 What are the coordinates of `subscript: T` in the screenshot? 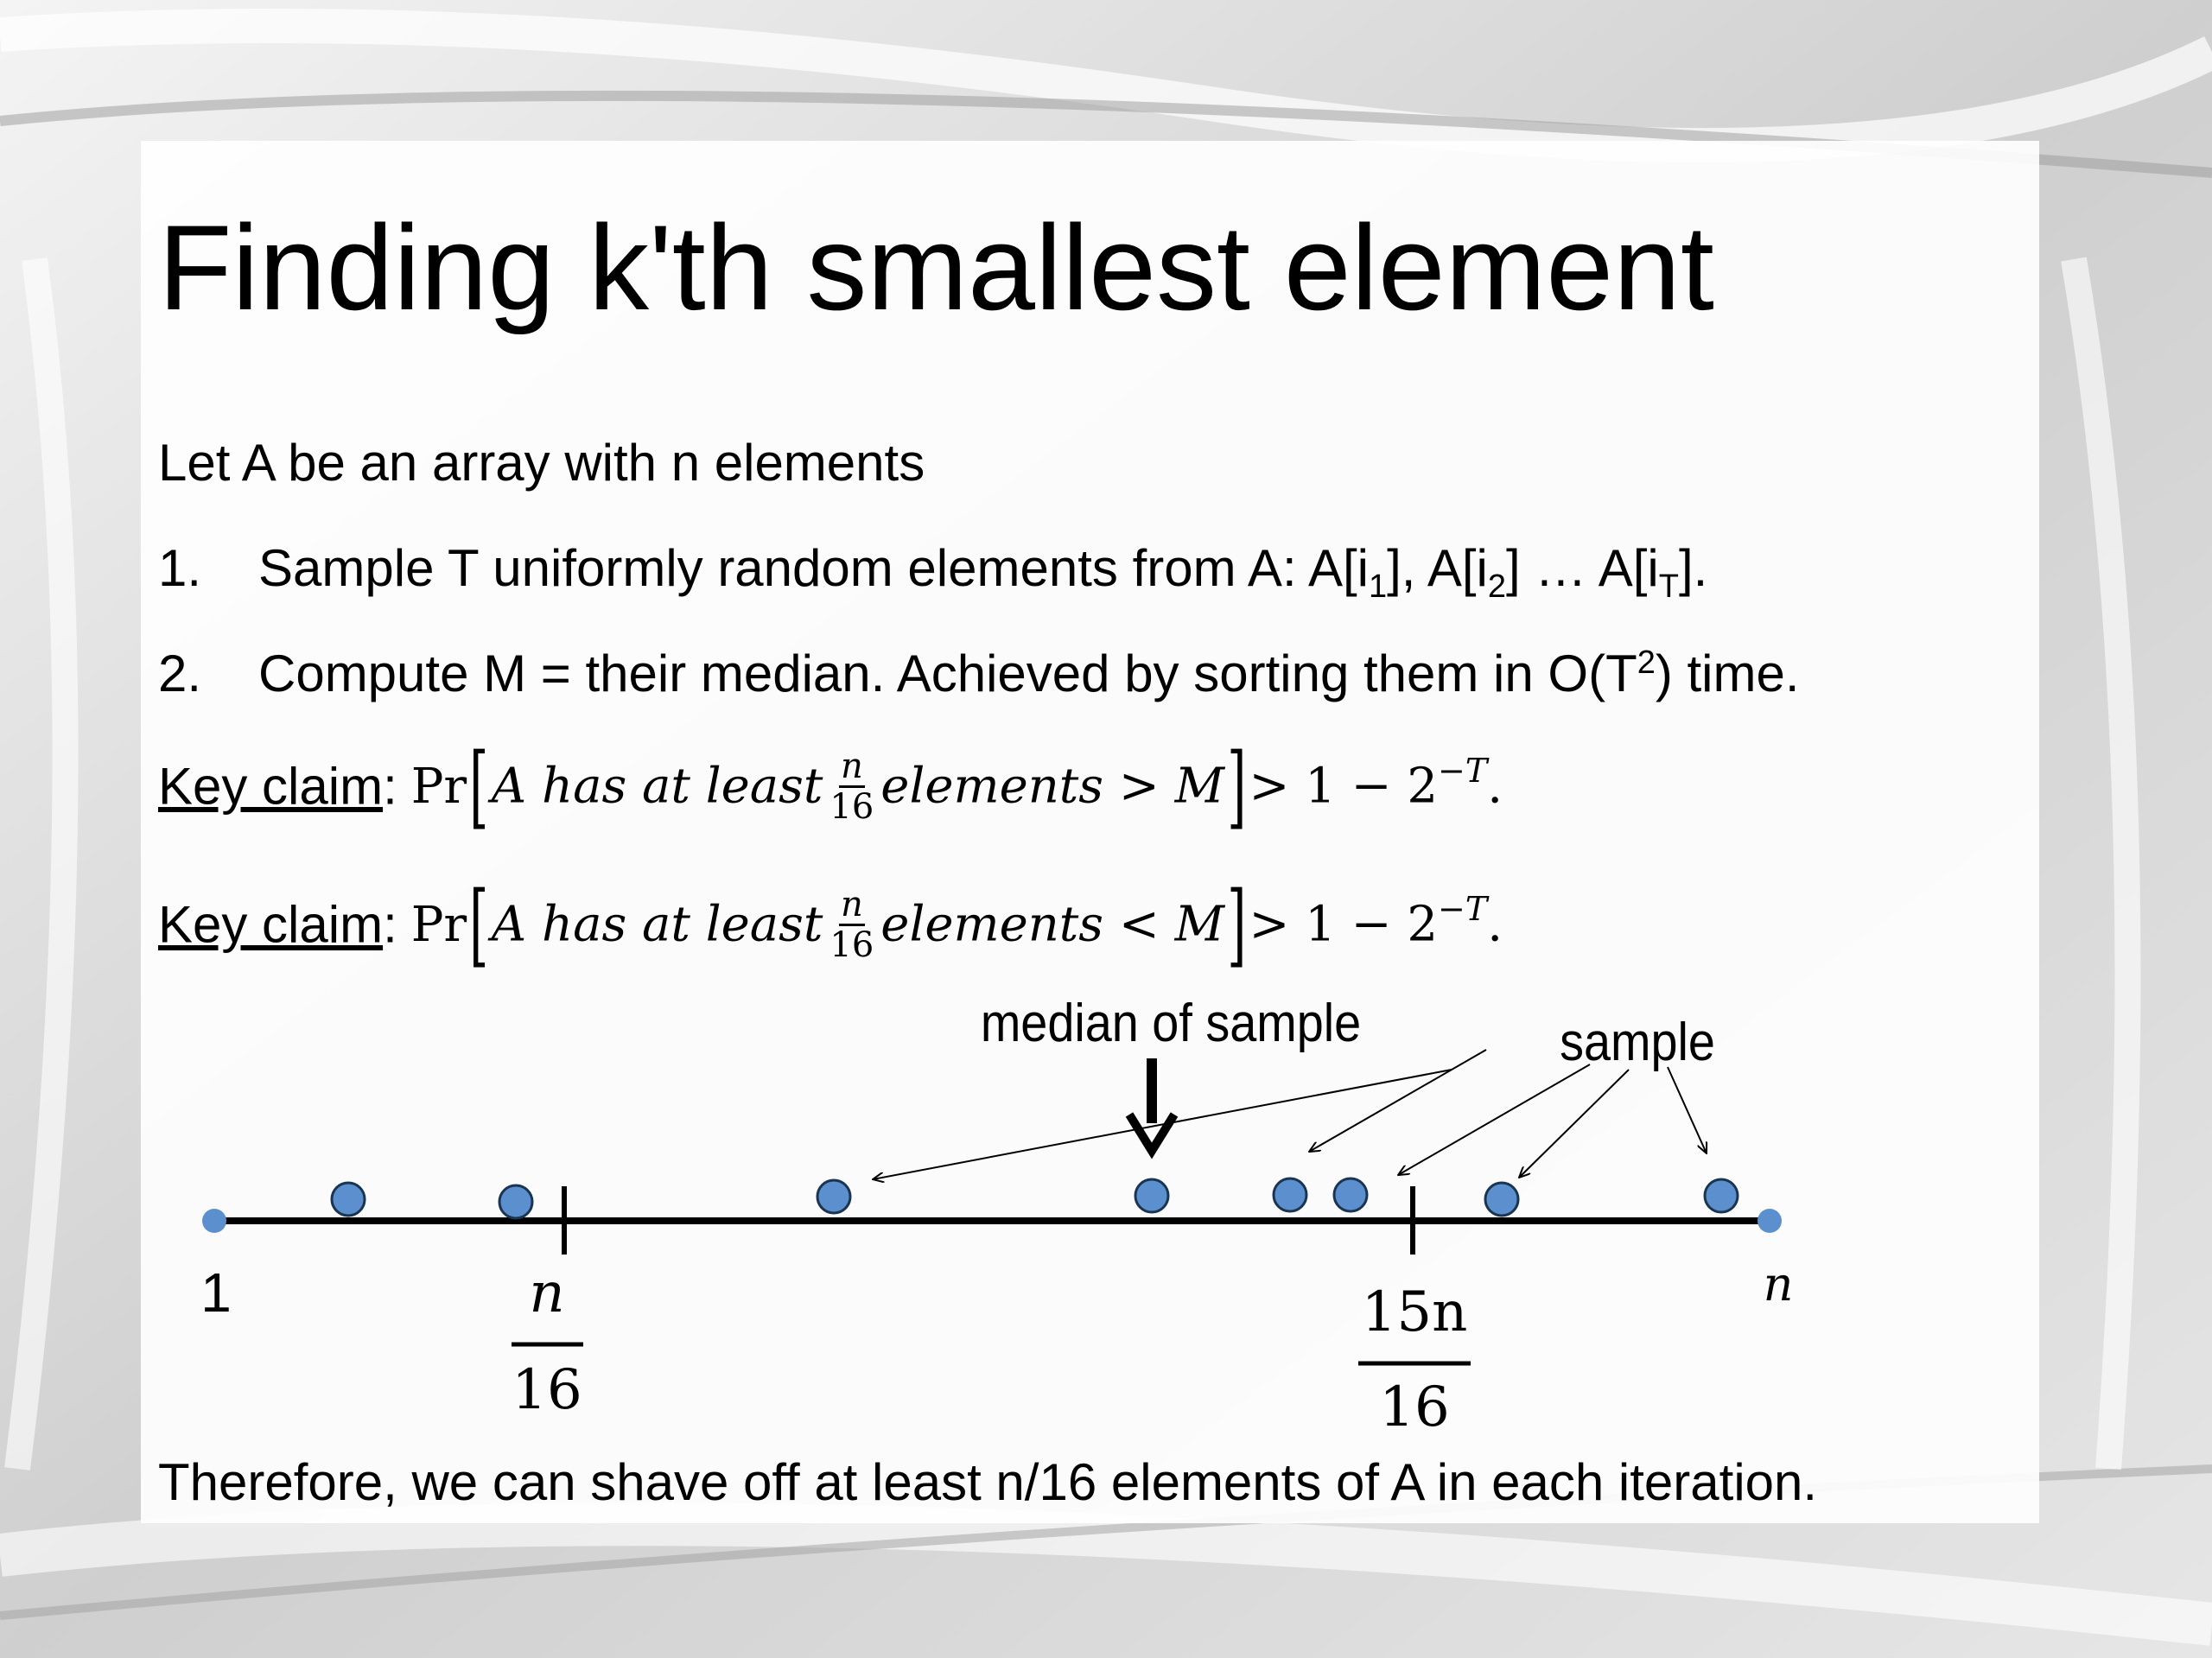 It's located at (1668, 587).